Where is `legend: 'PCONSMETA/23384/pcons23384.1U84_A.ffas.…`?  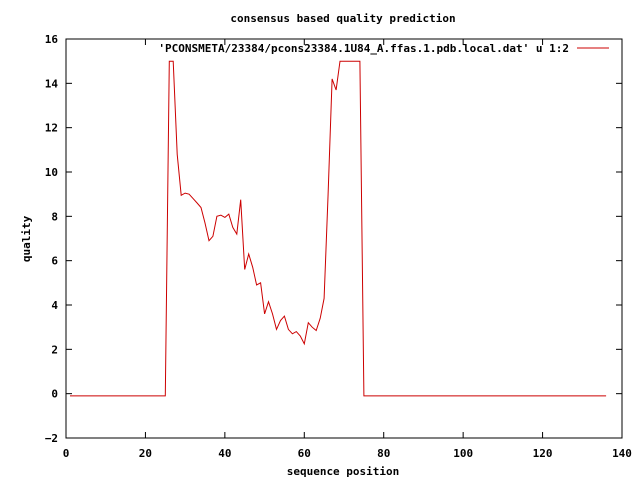
legend: 'PCONSMETA/23384/pcons23384.1U84_A.ffas.… is located at coordinates (383, 48).